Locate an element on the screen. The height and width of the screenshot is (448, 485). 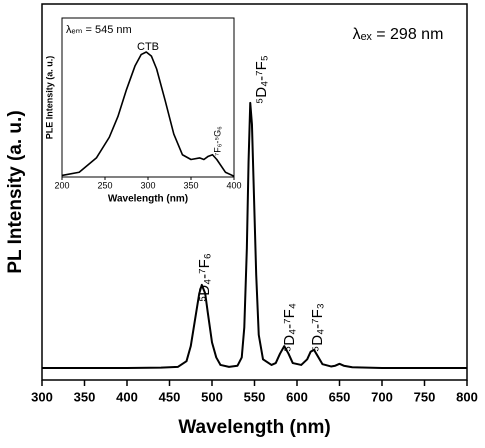
y-axis-label: PL Intensity (a. u.) is located at coordinates (15, 191).